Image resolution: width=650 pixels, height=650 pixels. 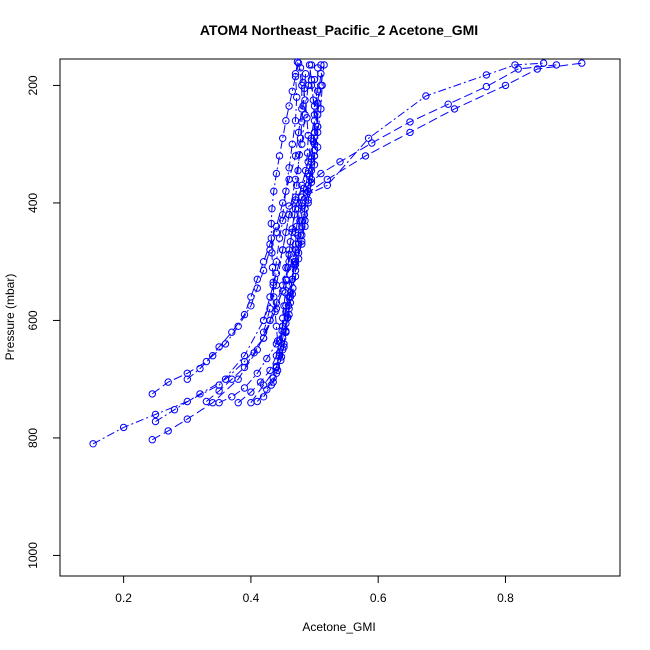 What do you see at coordinates (10, 317) in the screenshot?
I see `y-axis-label: Pressure (mbar)` at bounding box center [10, 317].